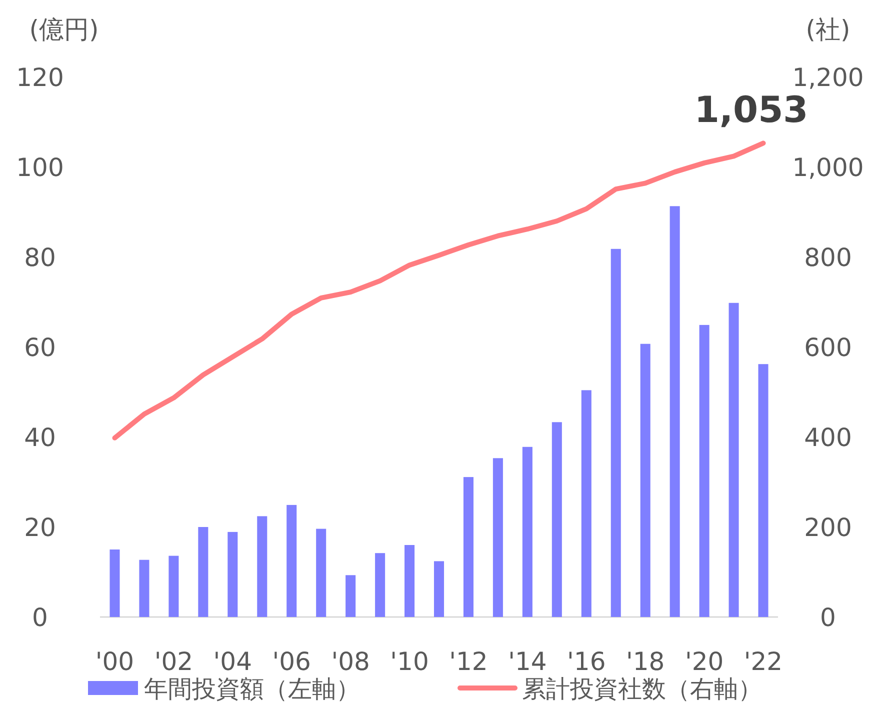 The height and width of the screenshot is (709, 882). What do you see at coordinates (174, 661) in the screenshot?
I see `x-tick-label: '02` at bounding box center [174, 661].